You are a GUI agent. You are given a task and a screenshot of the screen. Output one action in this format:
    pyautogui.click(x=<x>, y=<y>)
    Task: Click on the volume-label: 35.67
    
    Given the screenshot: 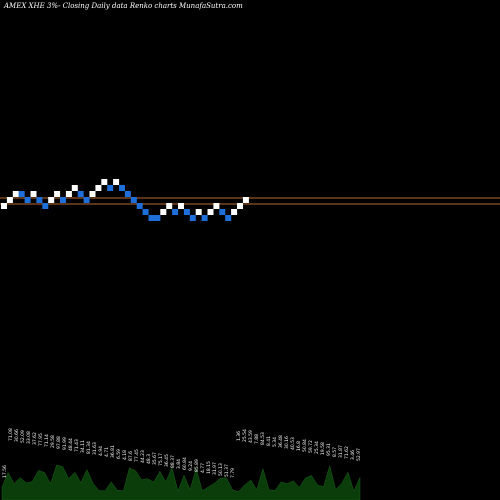 What is the action you would take?
    pyautogui.click(x=155, y=458)
    